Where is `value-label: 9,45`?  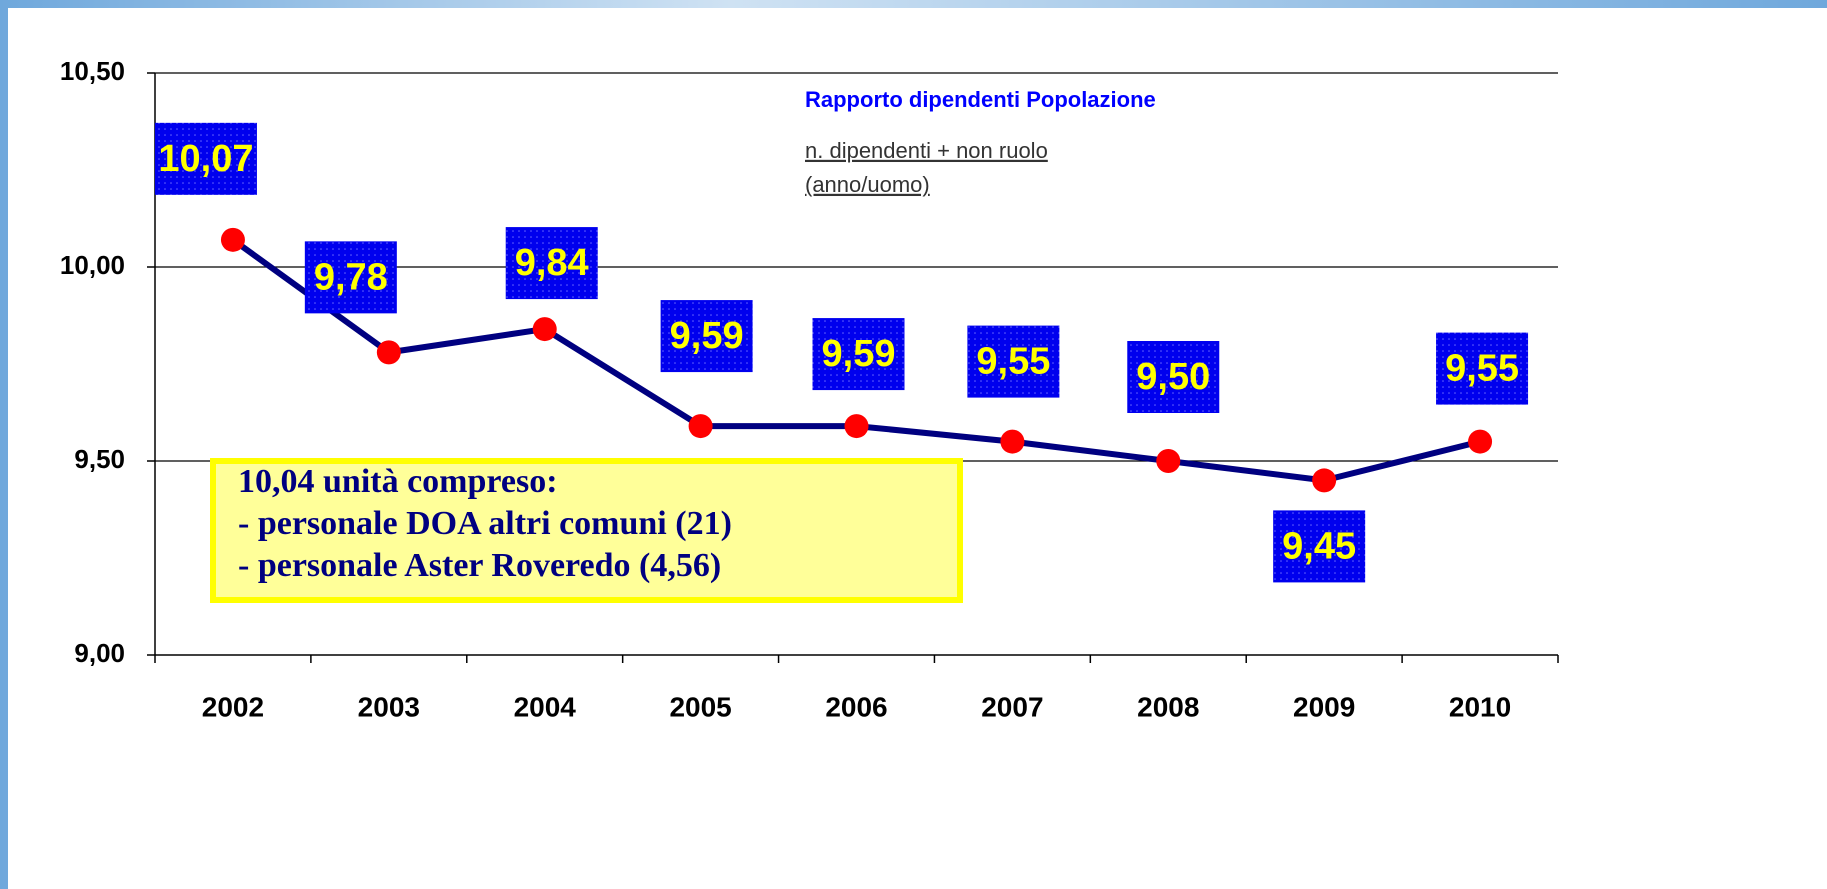 value-label: 9,45 is located at coordinates (1319, 546).